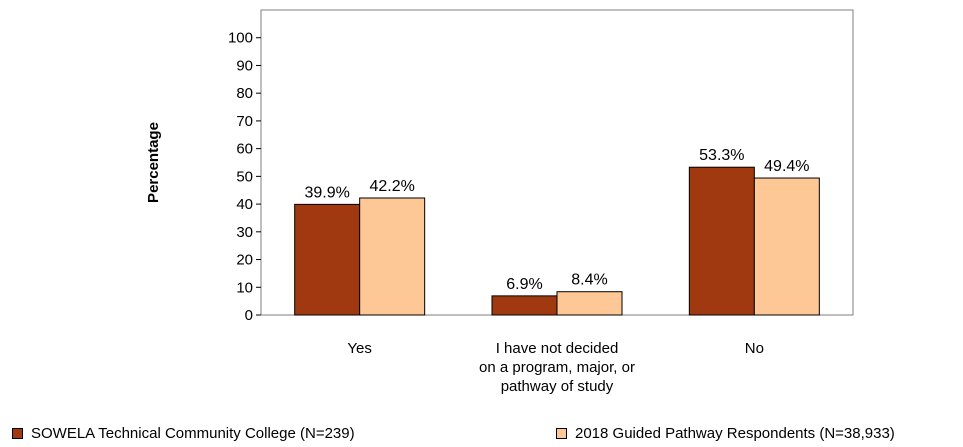  Describe the element at coordinates (244, 121) in the screenshot. I see `y-tick-label: 70` at that location.